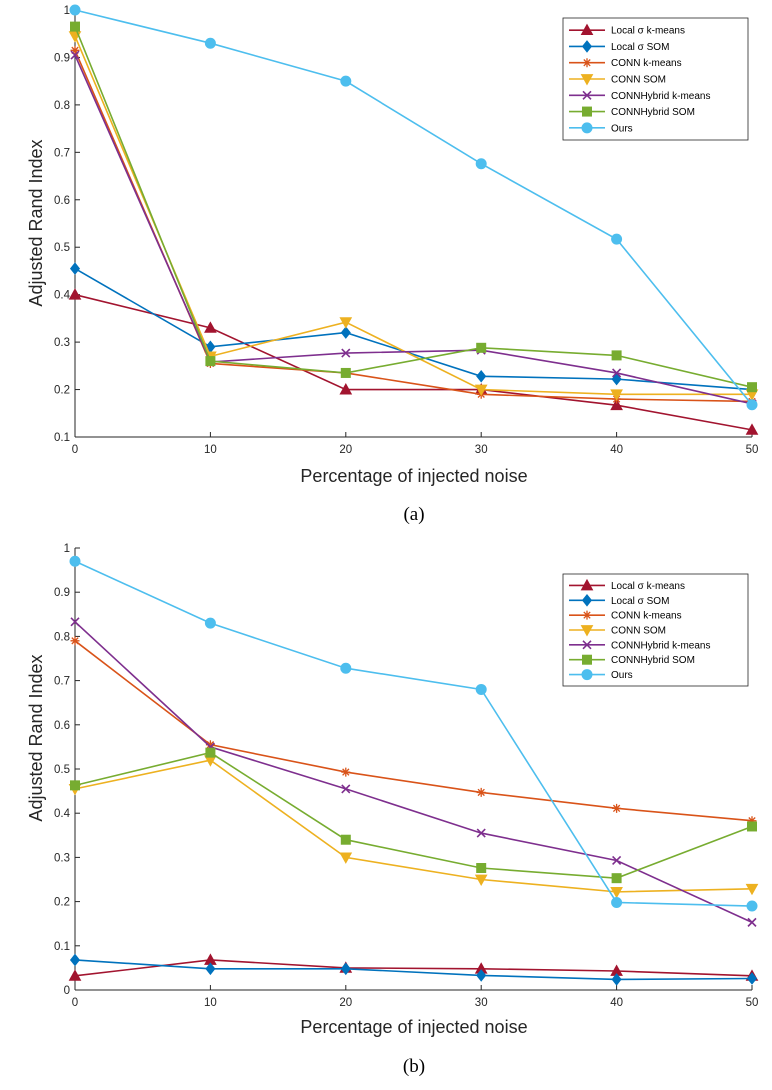 This screenshot has height=1090, width=772. What do you see at coordinates (345, 1003) in the screenshot?
I see `x-tick-label: 20` at bounding box center [345, 1003].